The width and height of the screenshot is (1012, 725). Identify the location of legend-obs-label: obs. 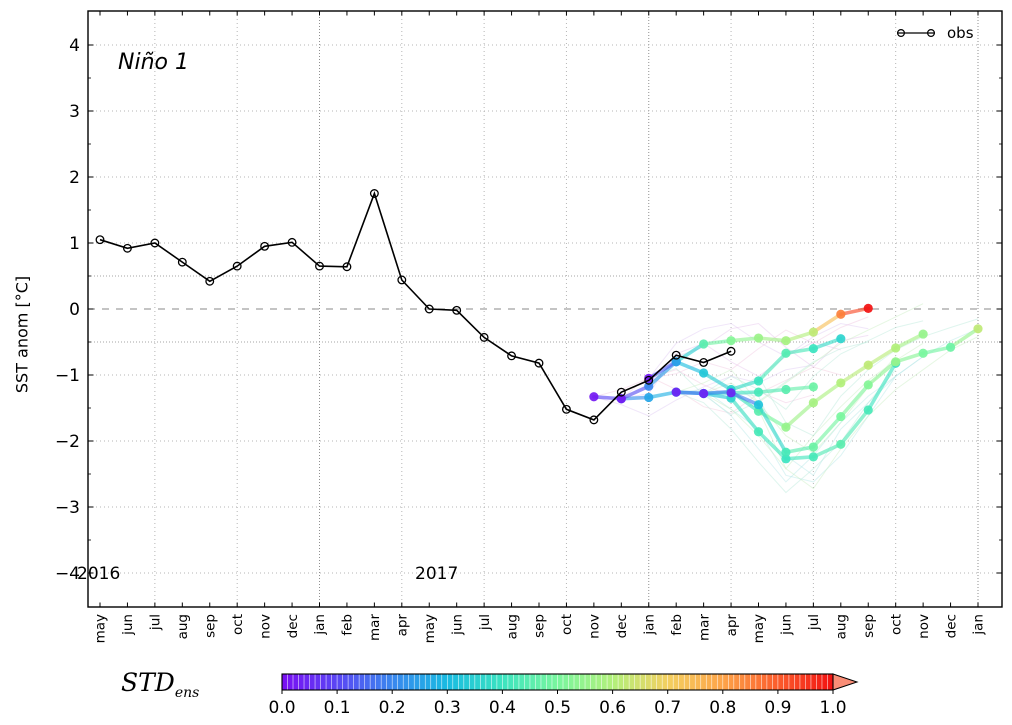
(960, 33).